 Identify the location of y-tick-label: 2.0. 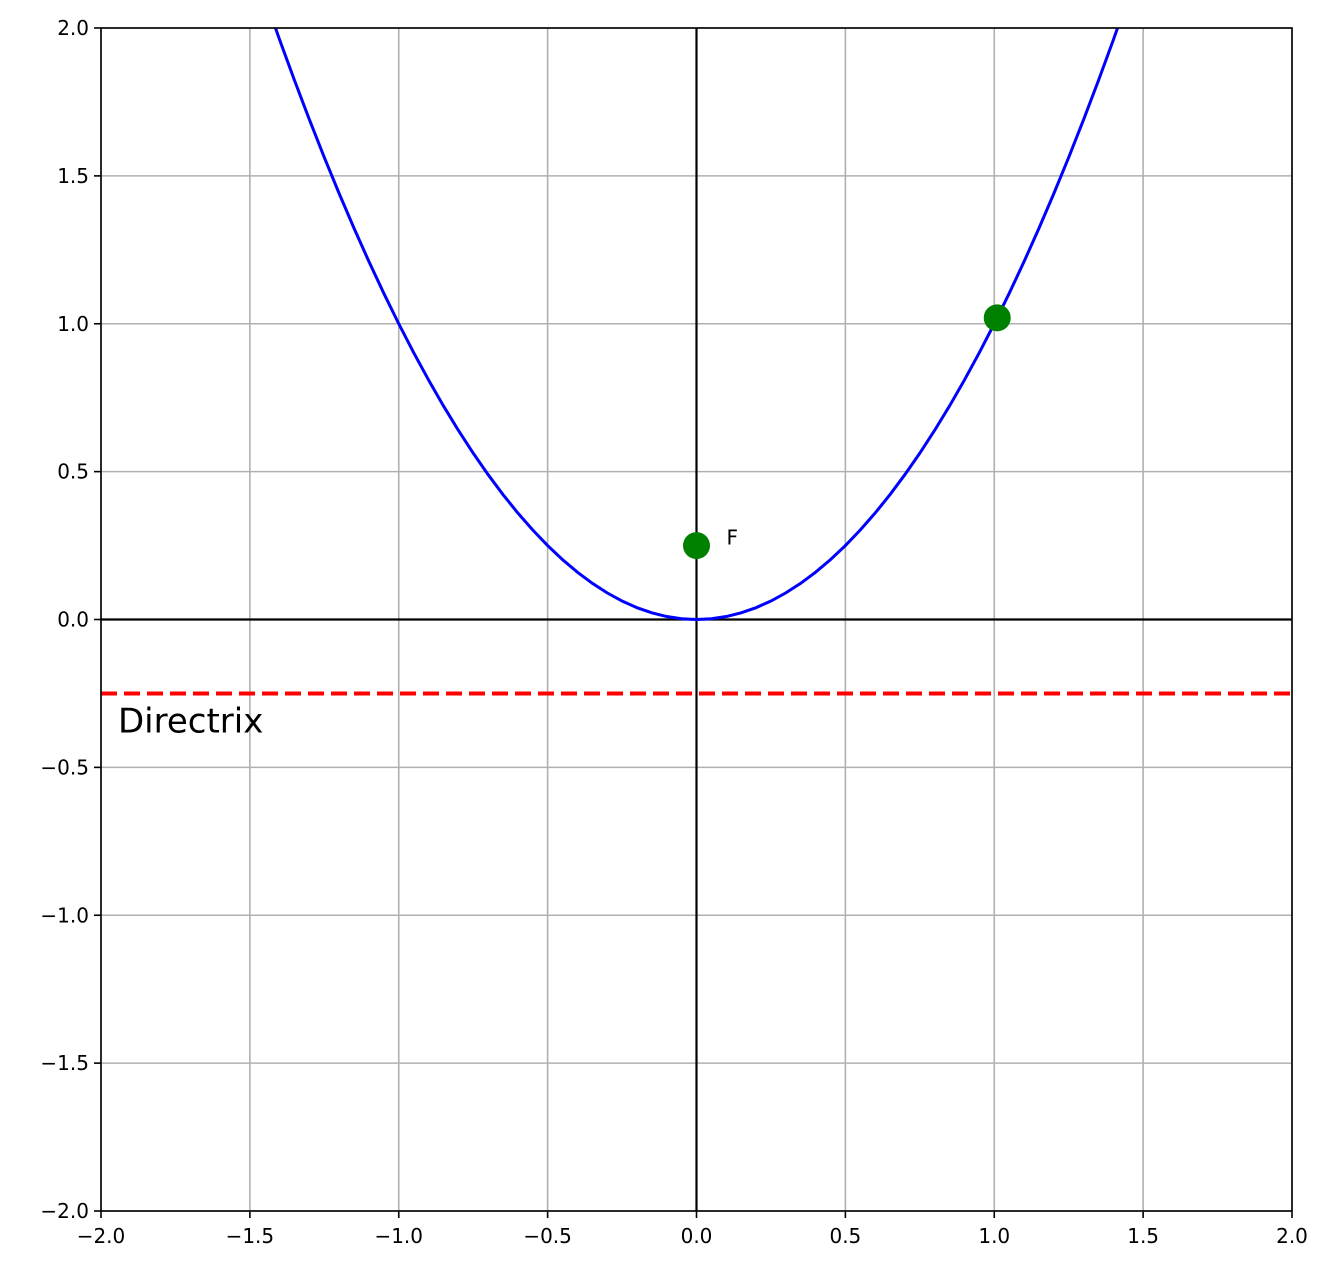
(73, 28).